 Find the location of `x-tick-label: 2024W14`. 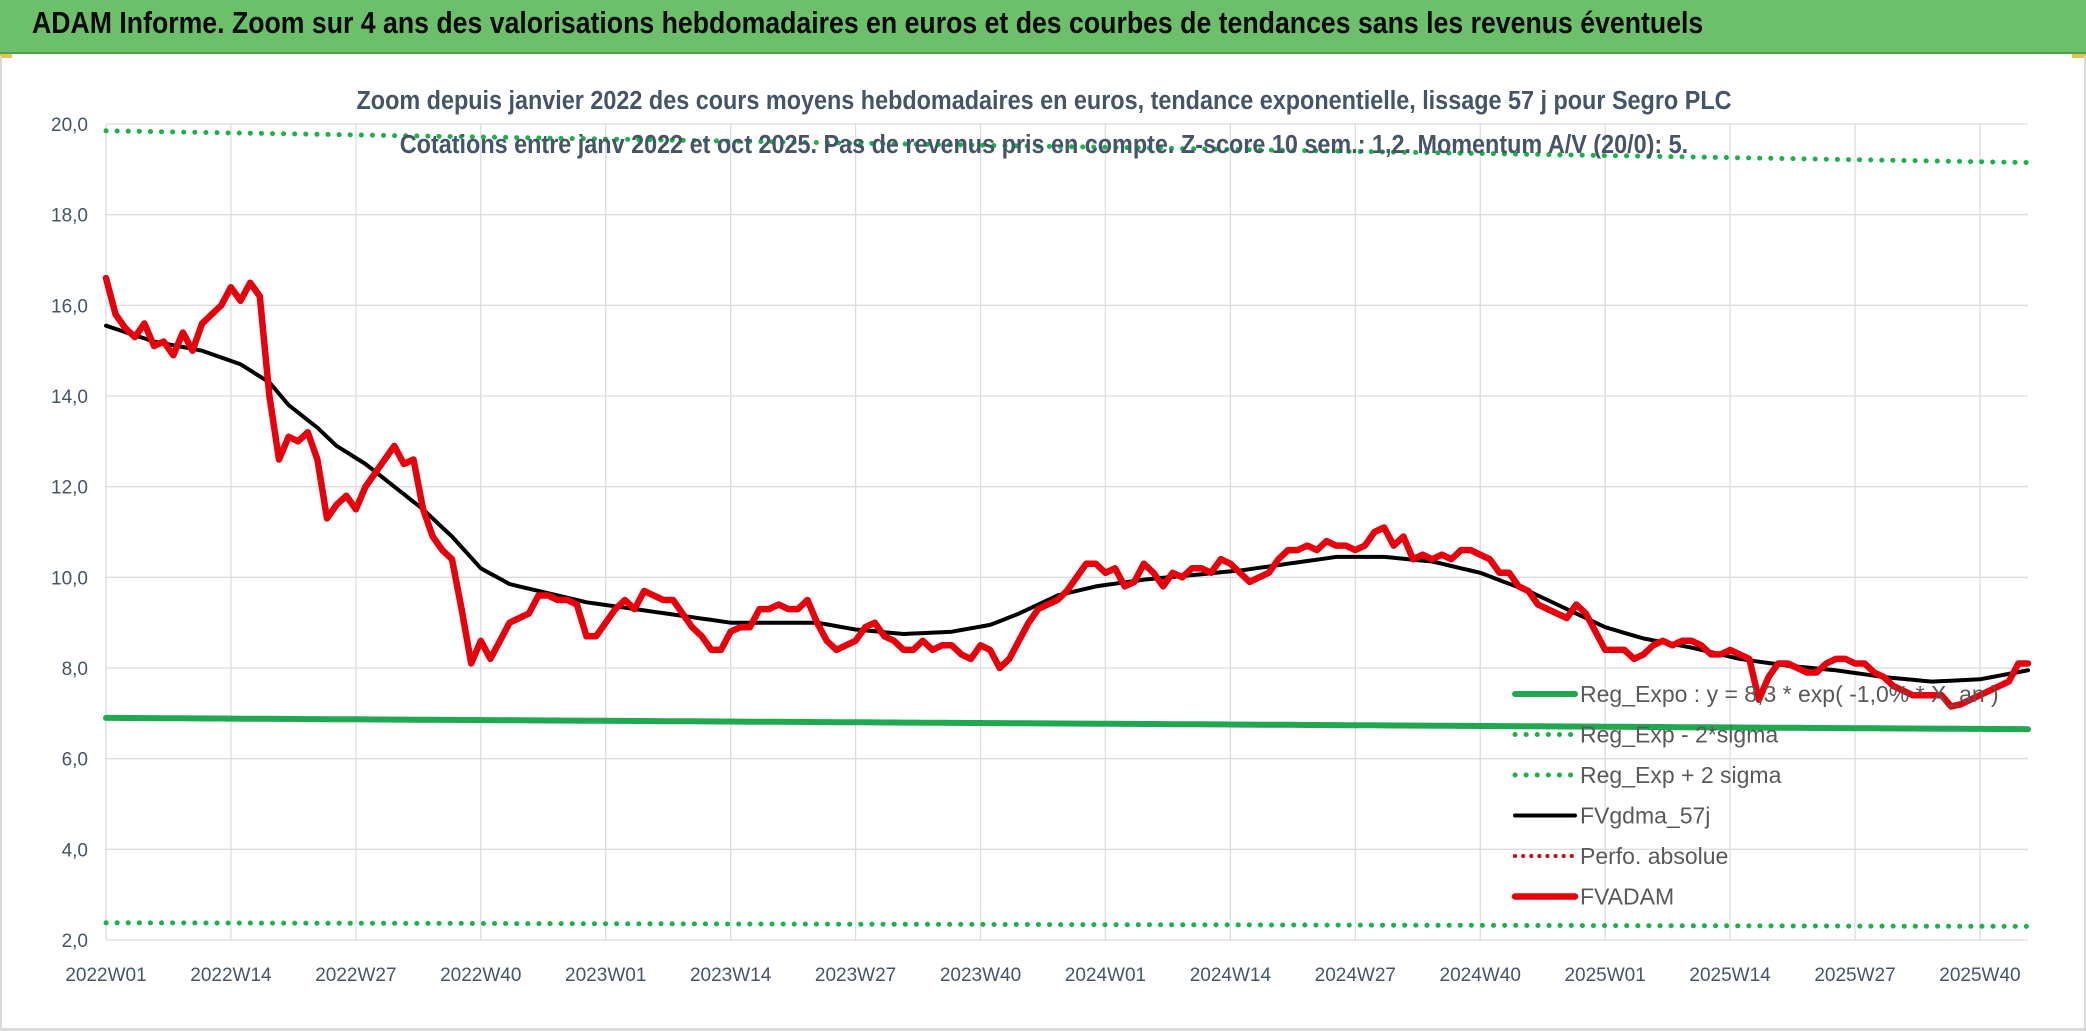

x-tick-label: 2024W14 is located at coordinates (1231, 975).